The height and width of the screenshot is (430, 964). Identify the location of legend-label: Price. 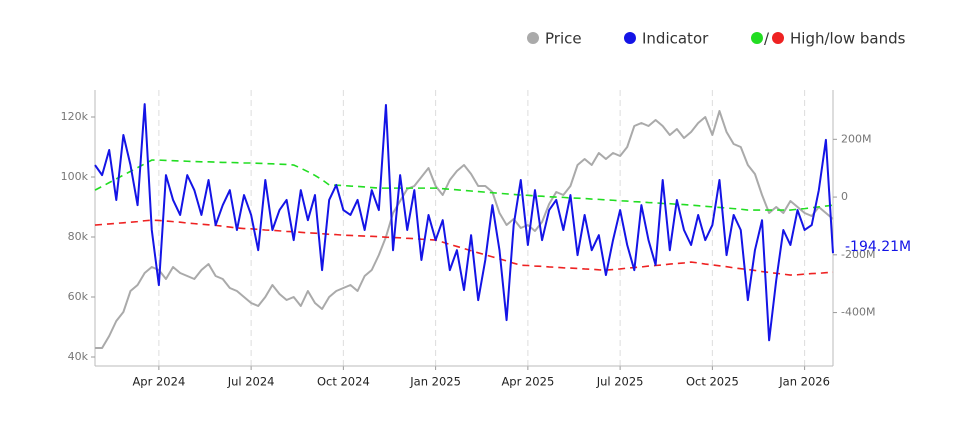
(563, 39).